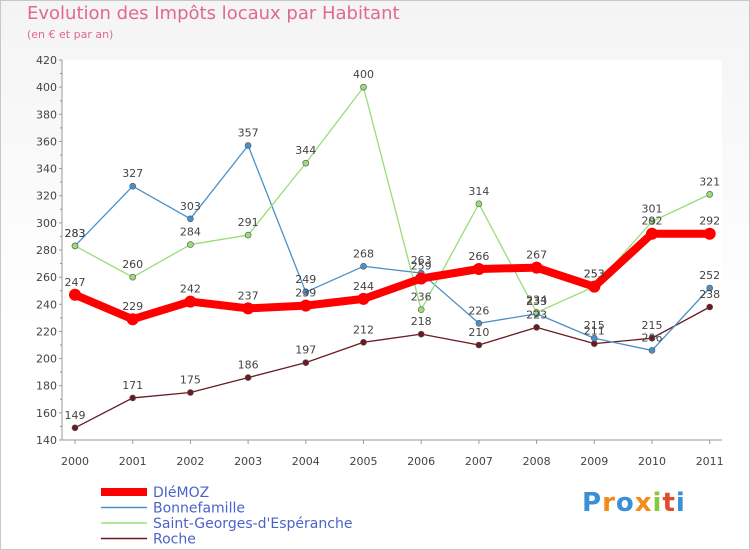  Describe the element at coordinates (478, 256) in the screenshot. I see `data-label: 266` at that location.